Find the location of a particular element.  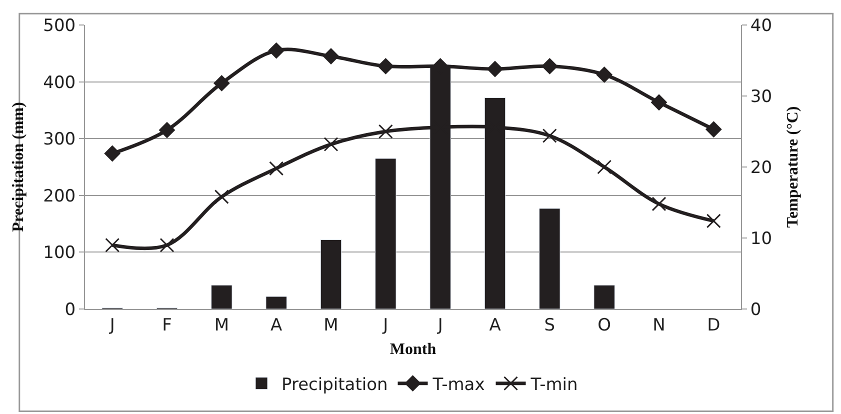

legend-label: Precipitation is located at coordinates (335, 384).